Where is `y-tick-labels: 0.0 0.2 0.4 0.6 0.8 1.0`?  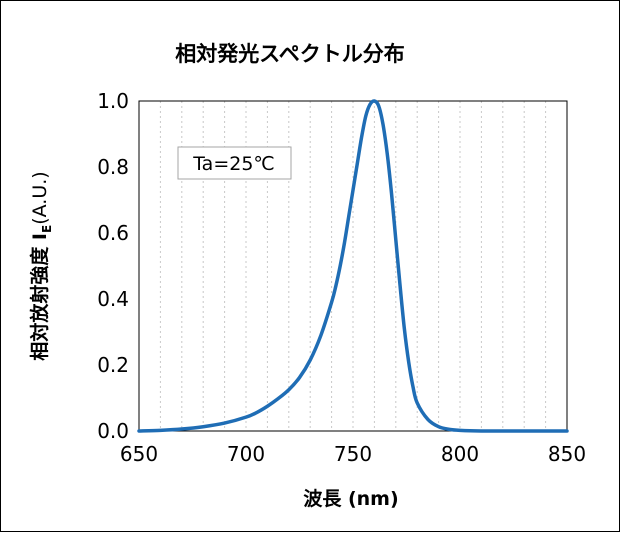
y-tick-labels: 0.0 0.2 0.4 0.6 0.8 1.0 is located at coordinates (113, 266).